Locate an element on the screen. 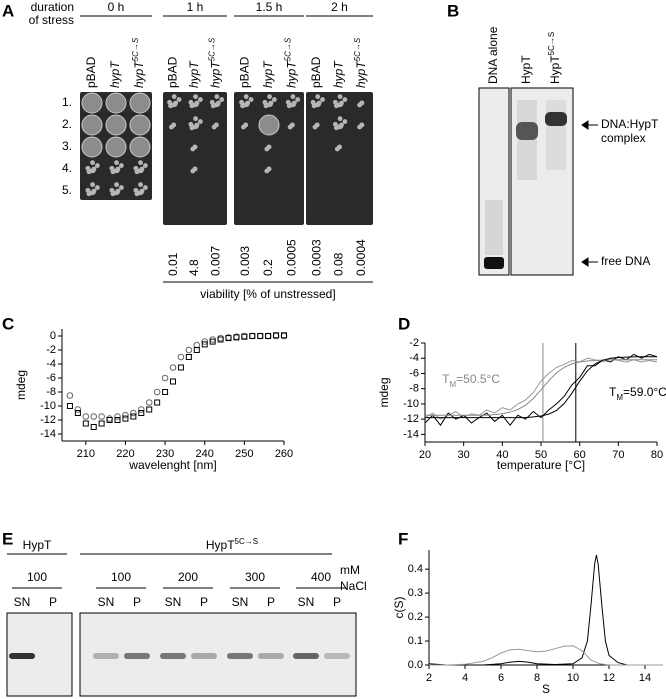  lane-label-base: HypT is located at coordinates (555, 69).